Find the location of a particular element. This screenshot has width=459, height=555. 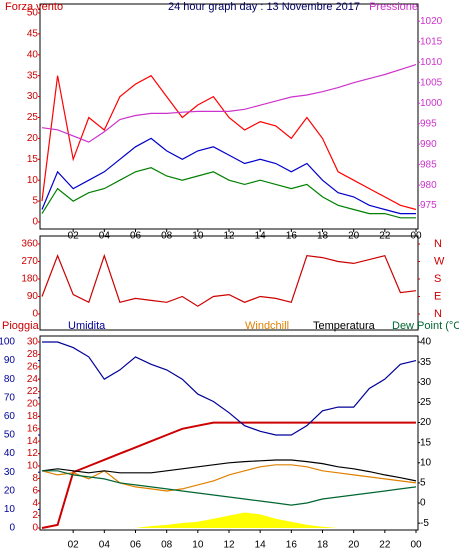

x-tick-label: 12 is located at coordinates (229, 545).